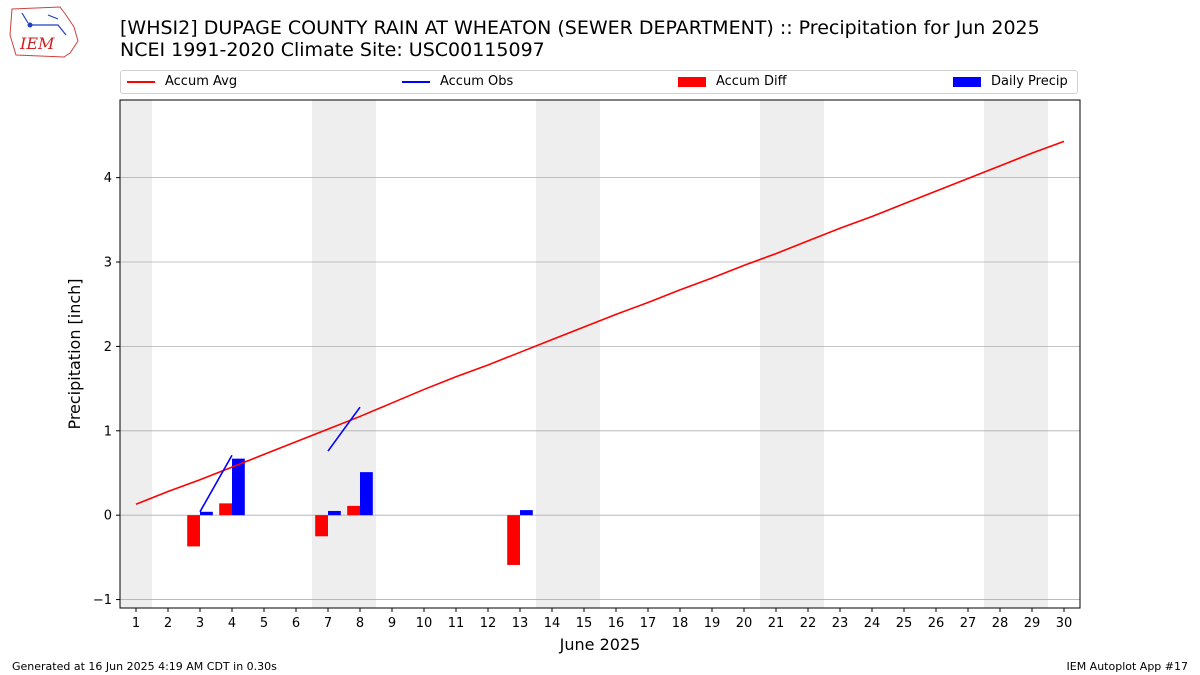  Describe the element at coordinates (904, 623) in the screenshot. I see `x-tick-label: 25` at that location.